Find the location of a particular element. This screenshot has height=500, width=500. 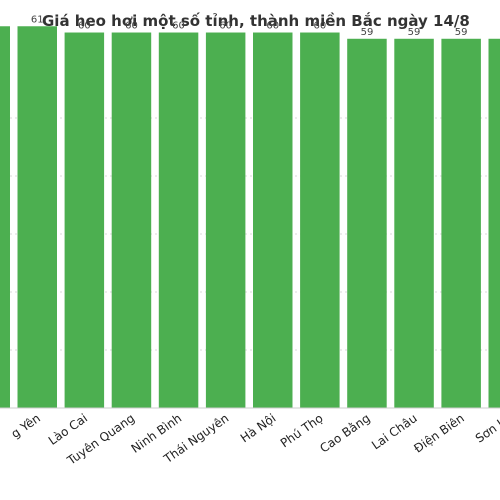

x-tick-label: Hà Nội is located at coordinates (258, 428).